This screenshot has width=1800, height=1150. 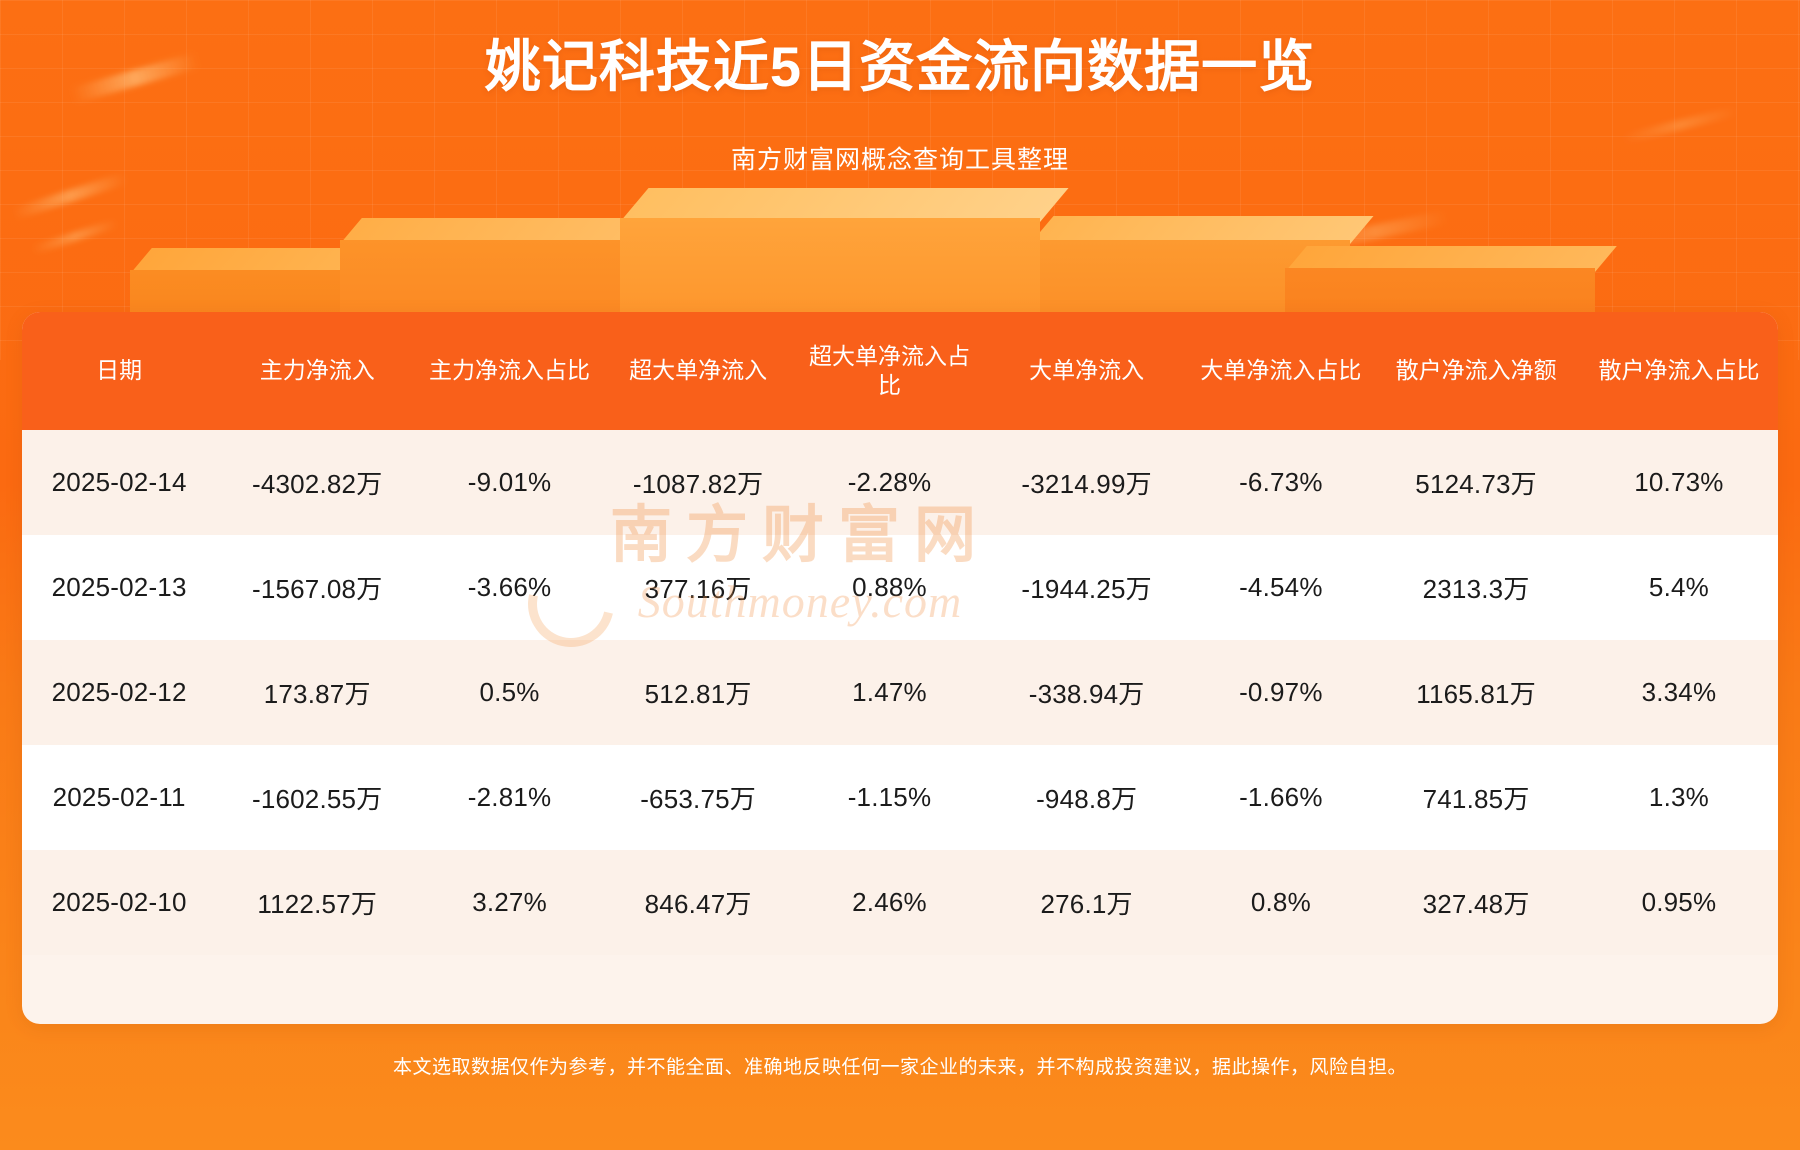 I want to click on cell-retail-net: 5124.73万, so click(x=1476, y=482).